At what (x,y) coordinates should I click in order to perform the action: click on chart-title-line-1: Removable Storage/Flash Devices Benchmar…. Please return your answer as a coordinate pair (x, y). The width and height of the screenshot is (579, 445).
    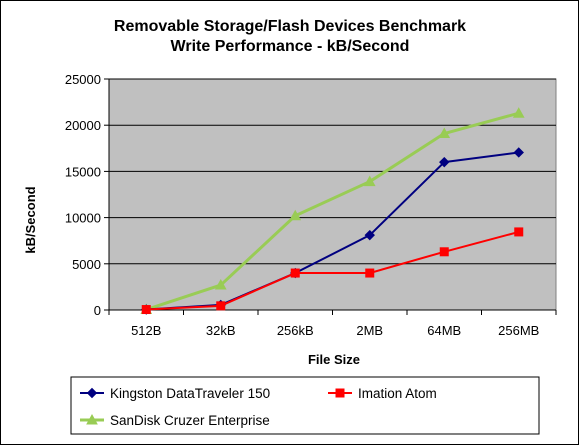
    Looking at the image, I should click on (290, 26).